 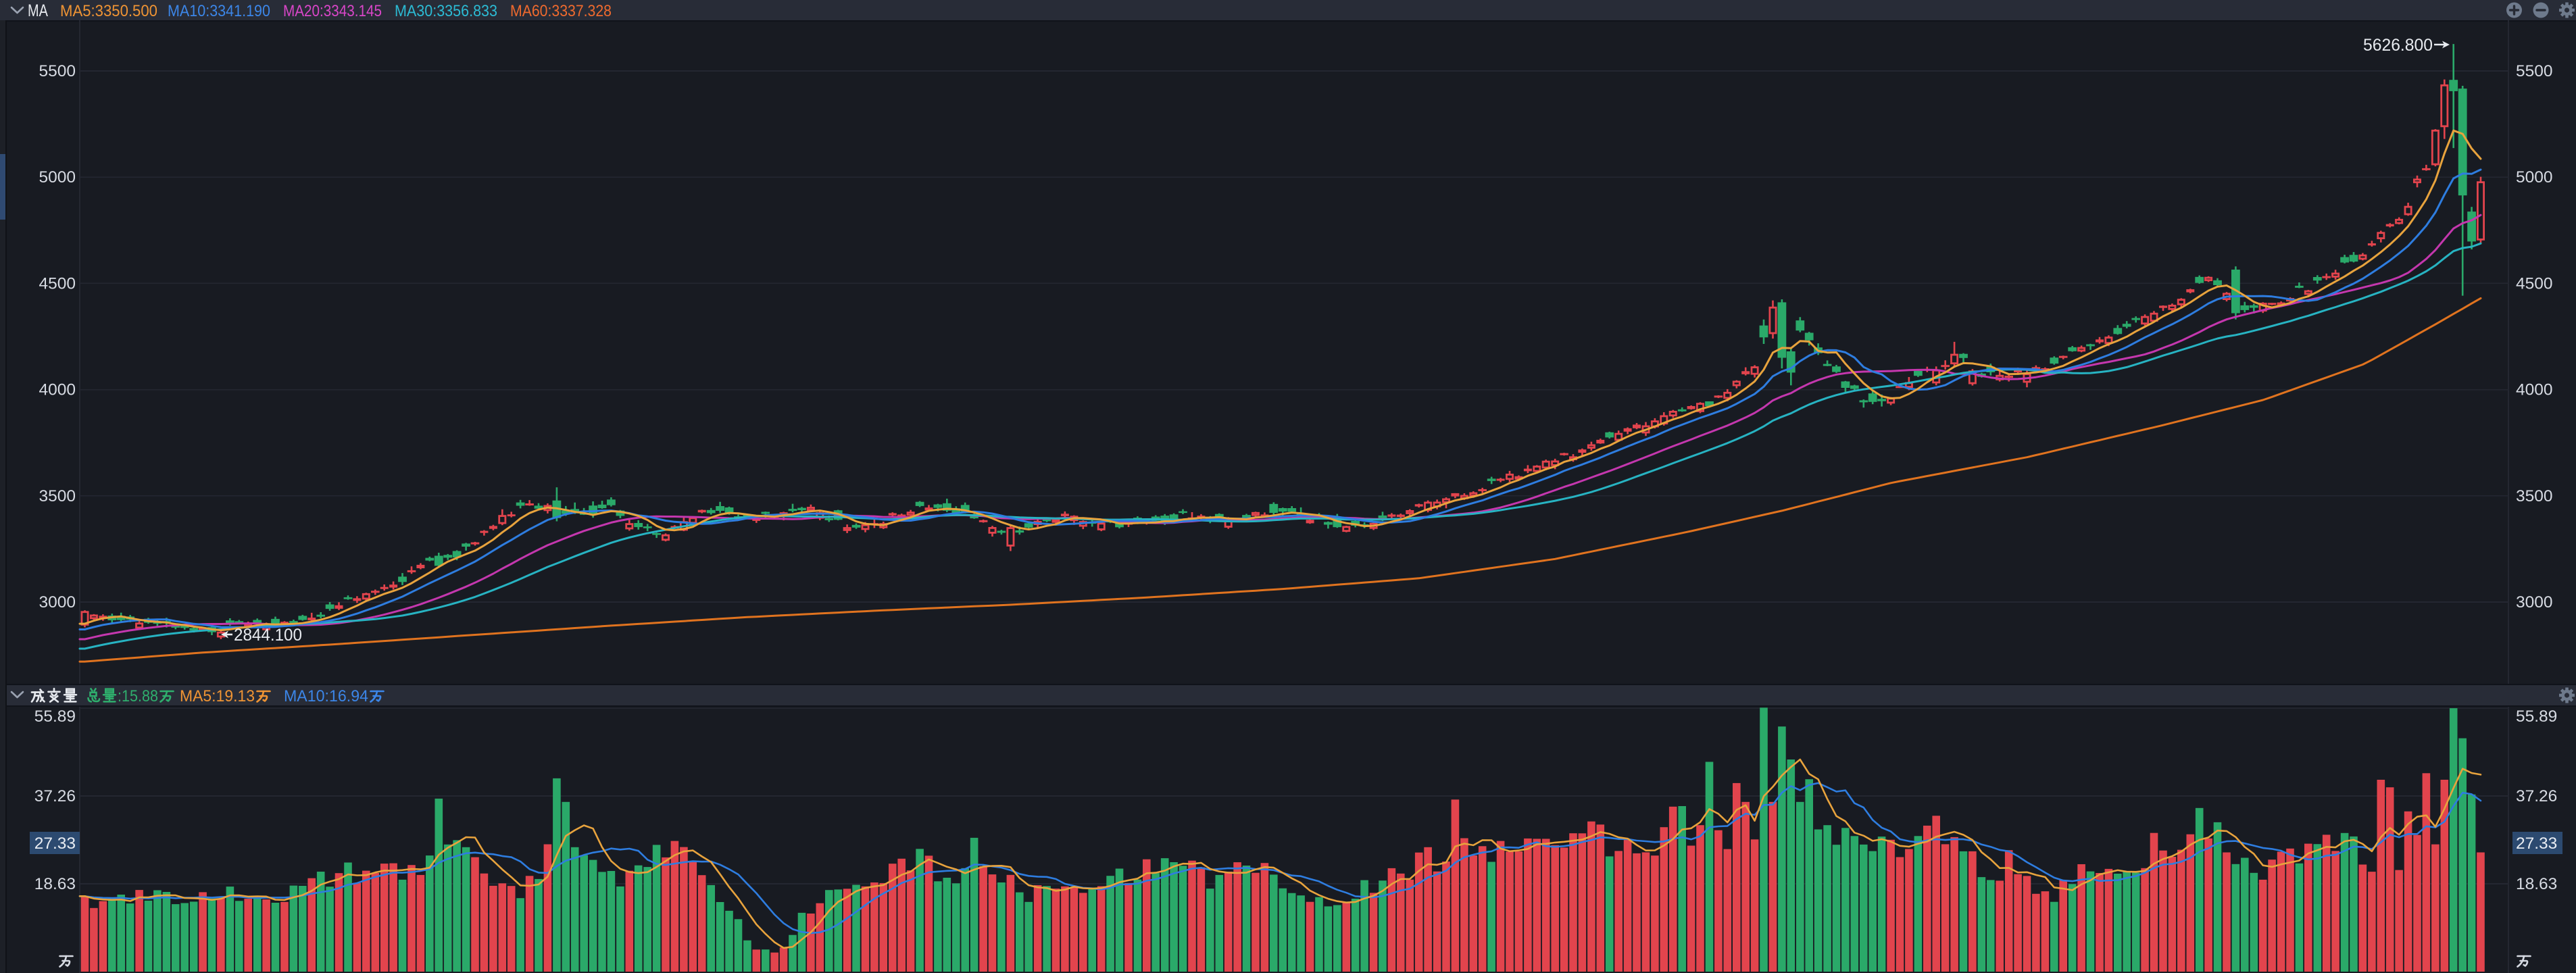 What do you see at coordinates (333, 11) in the screenshot?
I see `svg-text: MA20:3343.145` at bounding box center [333, 11].